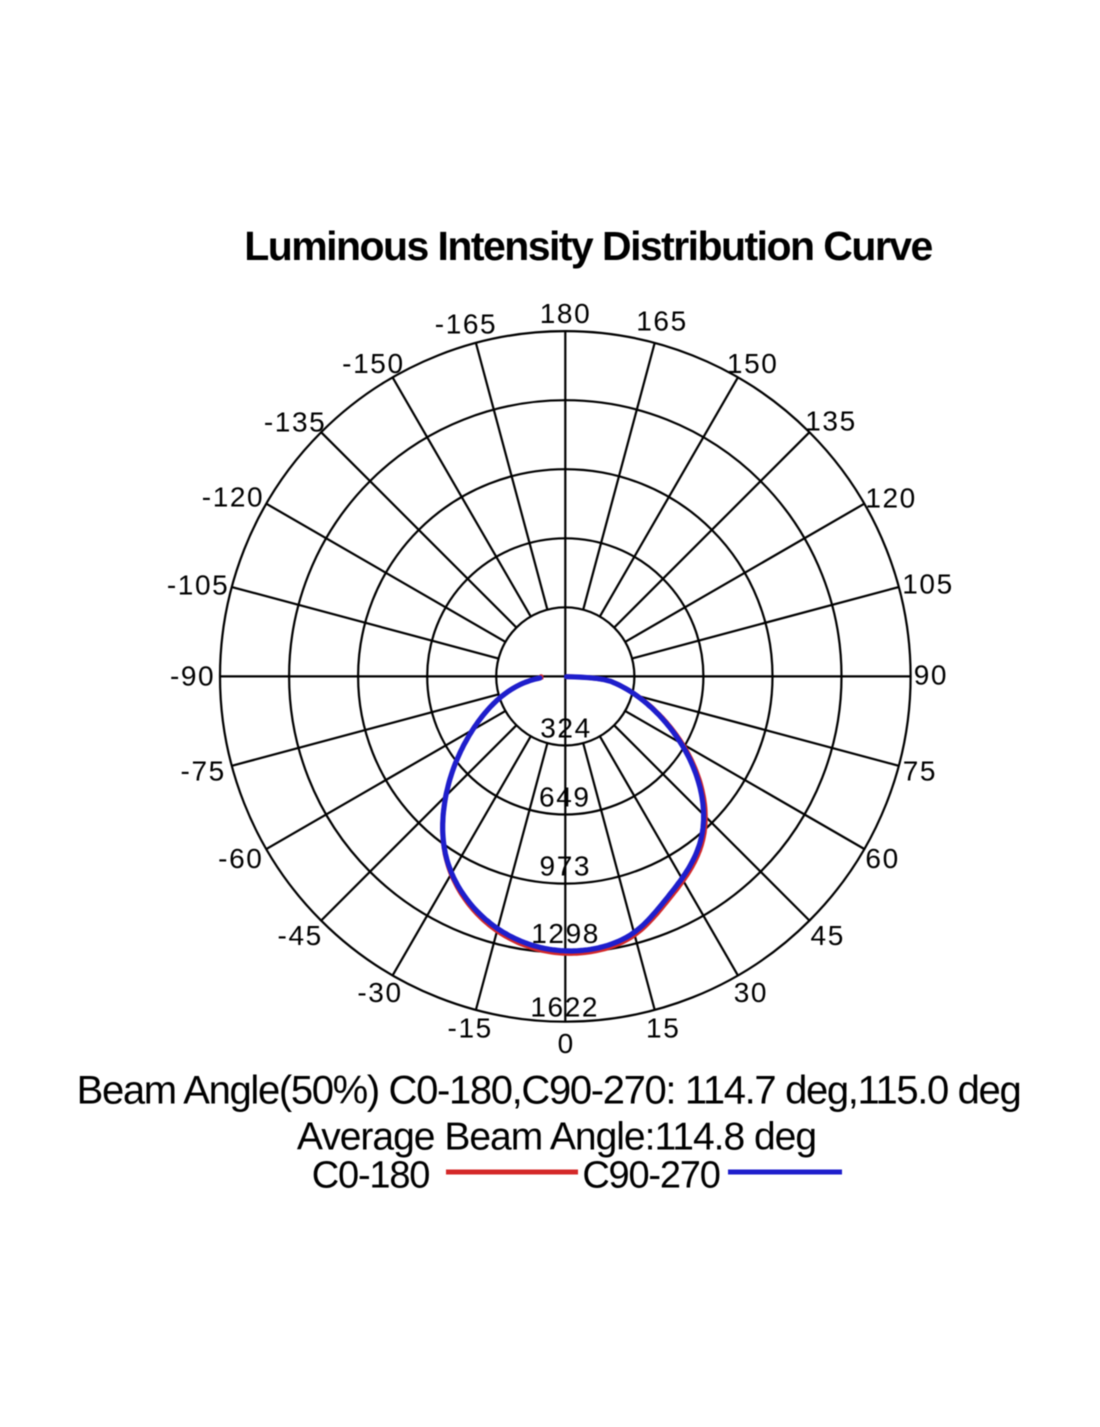  I want to click on svg-text: 1622, so click(564, 1007).